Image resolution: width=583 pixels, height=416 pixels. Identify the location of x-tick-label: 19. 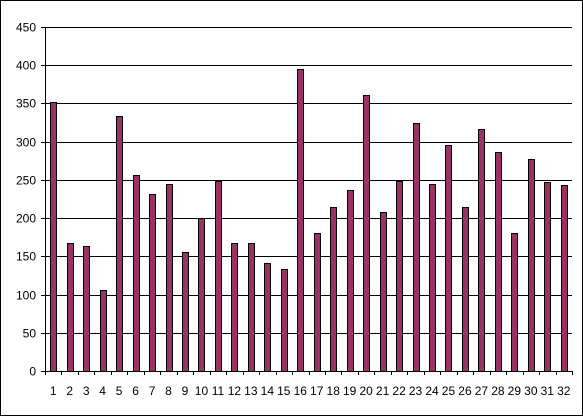
(350, 391).